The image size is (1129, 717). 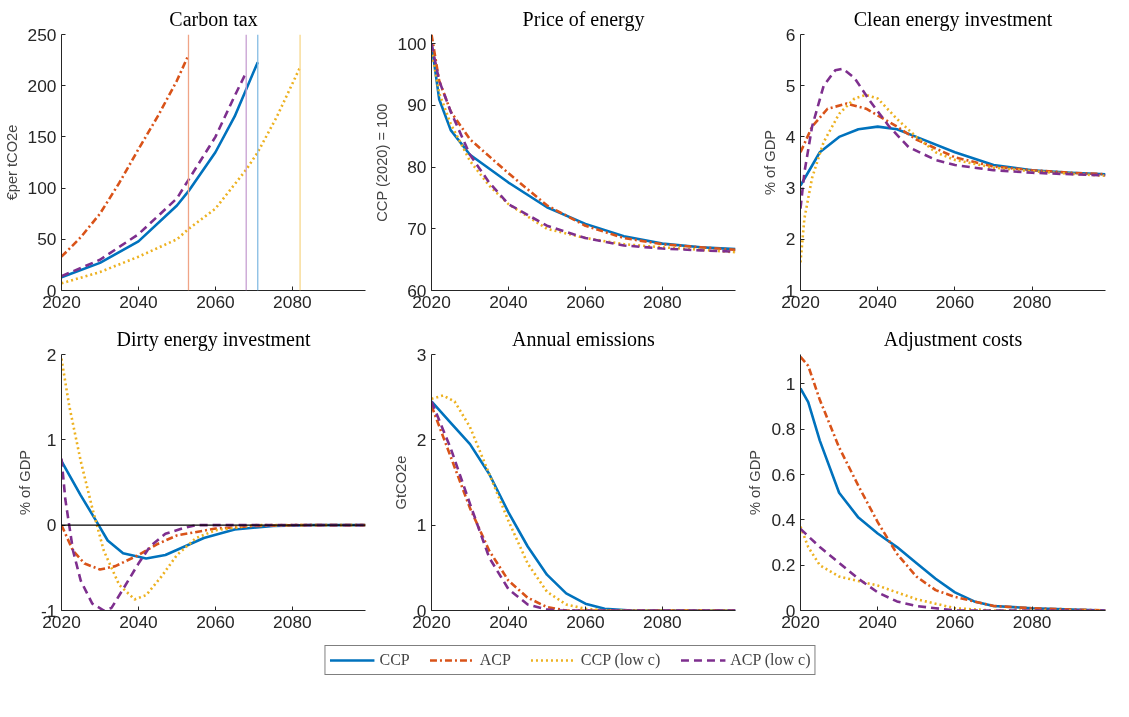 What do you see at coordinates (583, 19) in the screenshot?
I see `chart-title: Price of energy` at bounding box center [583, 19].